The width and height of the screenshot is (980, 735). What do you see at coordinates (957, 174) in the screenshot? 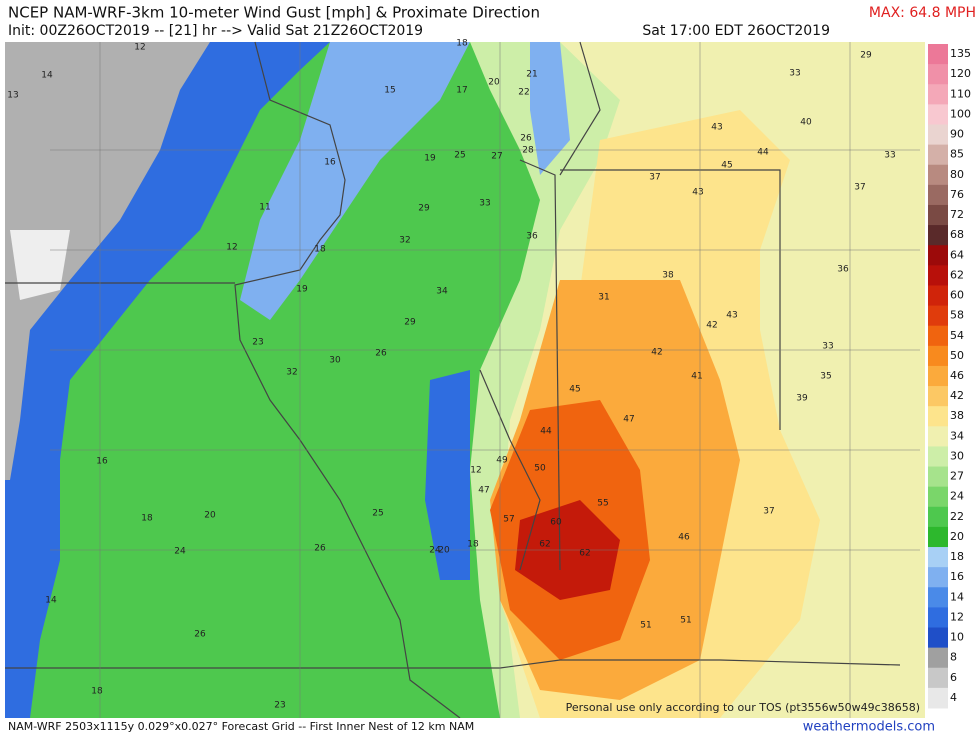
I see `colorbar-label: 80` at bounding box center [957, 174].